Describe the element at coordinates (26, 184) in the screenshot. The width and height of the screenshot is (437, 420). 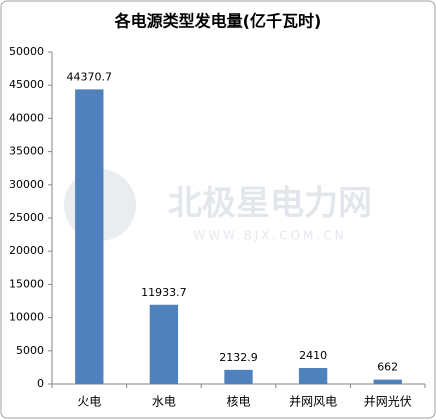
I see `y-tick-label: 30000` at that location.